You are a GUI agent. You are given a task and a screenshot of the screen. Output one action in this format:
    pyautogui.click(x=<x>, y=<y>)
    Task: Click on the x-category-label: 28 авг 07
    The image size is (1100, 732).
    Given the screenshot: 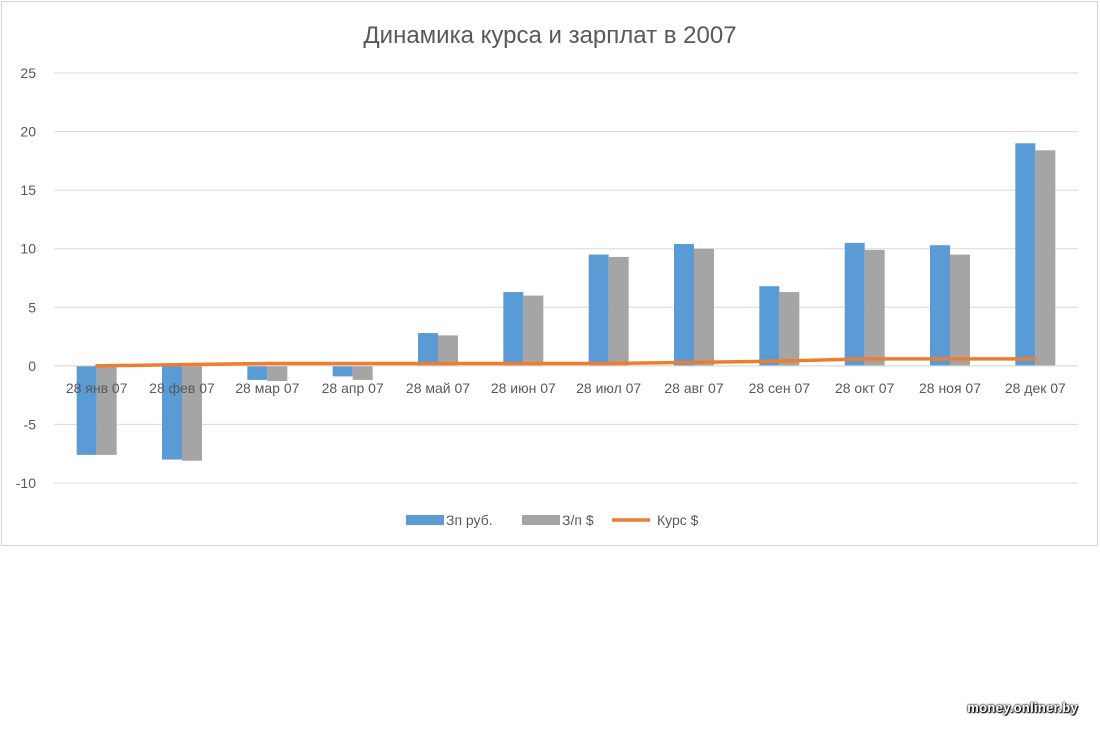 What is the action you would take?
    pyautogui.click(x=693, y=388)
    